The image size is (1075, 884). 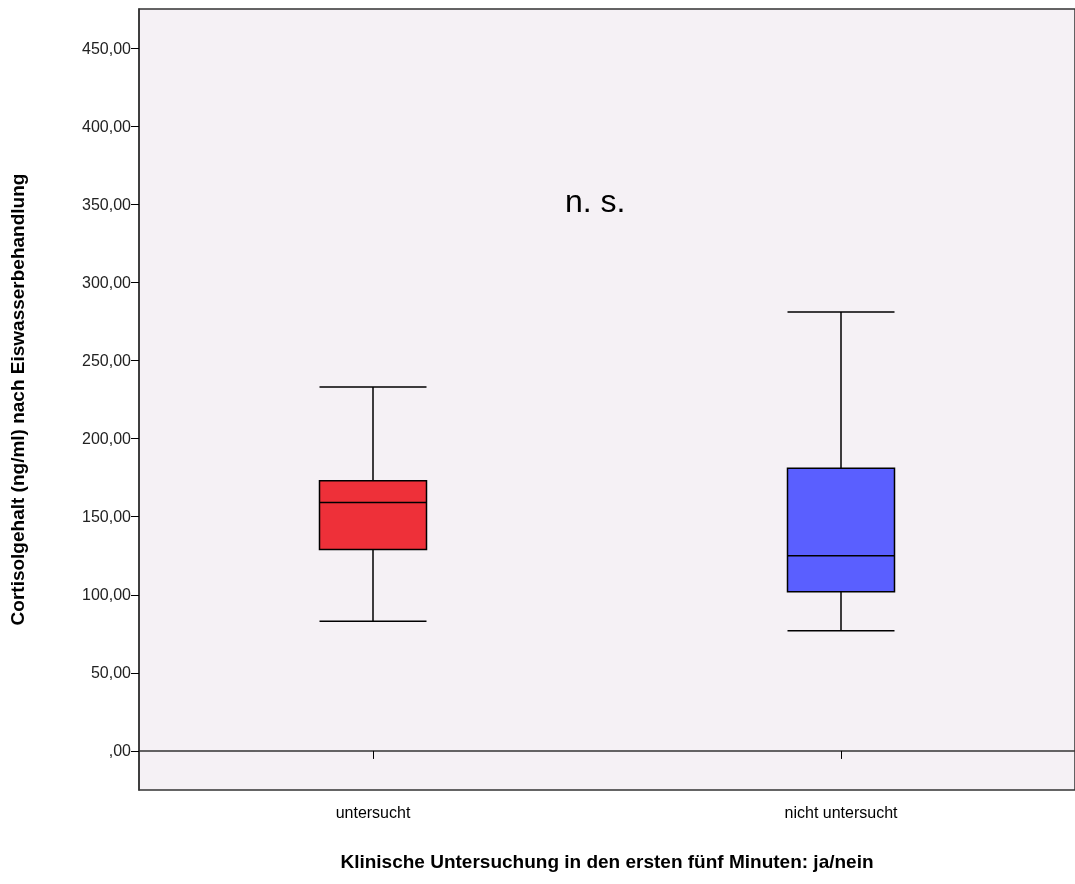 What do you see at coordinates (120, 751) in the screenshot?
I see `y-tick-label: ,00` at bounding box center [120, 751].